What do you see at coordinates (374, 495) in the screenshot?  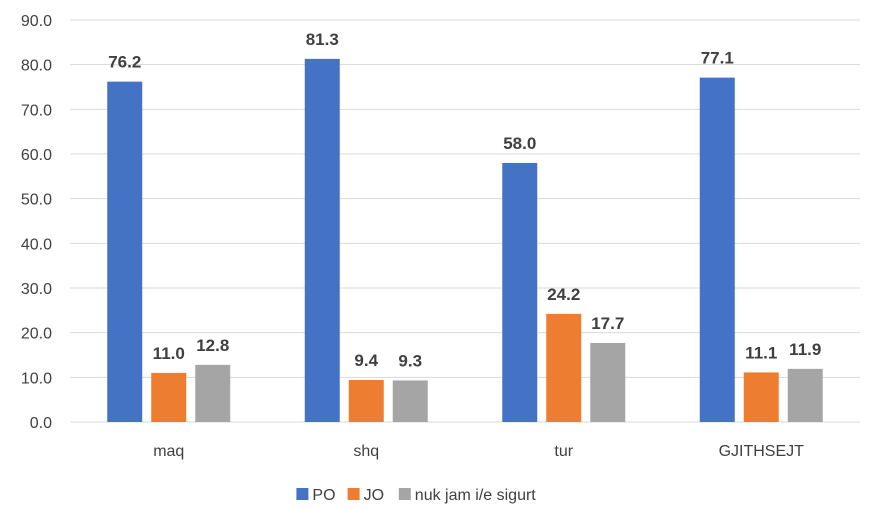 I see `legend-label: JO` at bounding box center [374, 495].